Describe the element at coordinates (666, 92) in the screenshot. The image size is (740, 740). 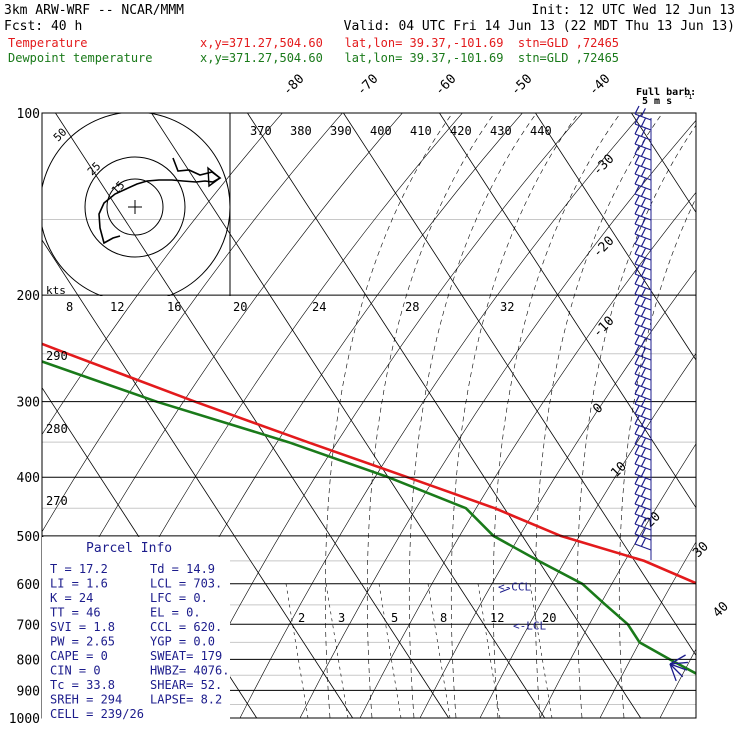
I see `wind-legend-line1: Full barb:` at that location.